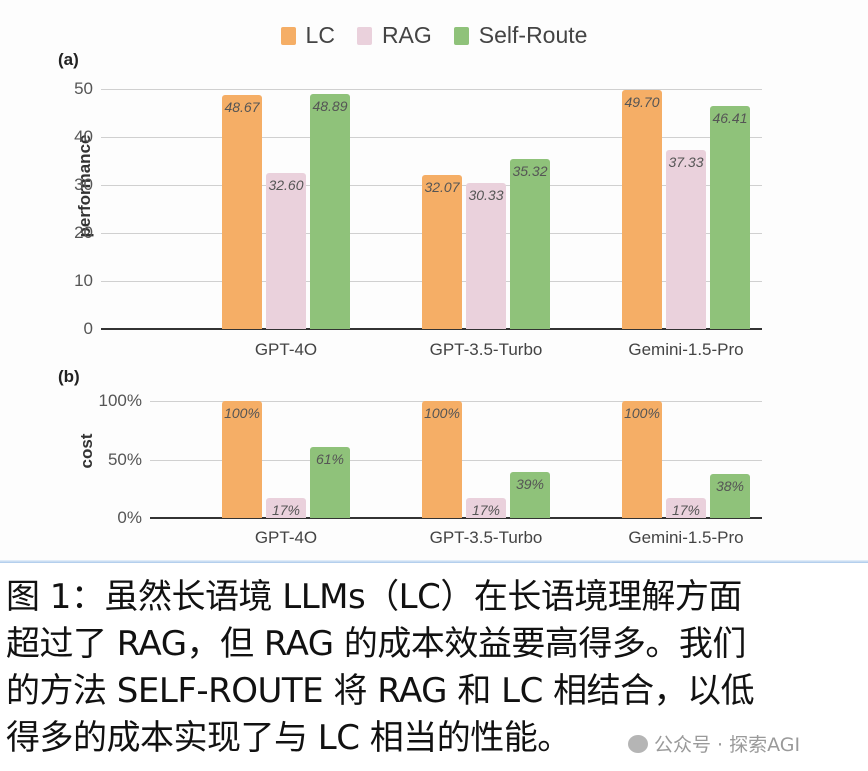  What do you see at coordinates (406, 35) in the screenshot?
I see `legend-label: RAG` at bounding box center [406, 35].